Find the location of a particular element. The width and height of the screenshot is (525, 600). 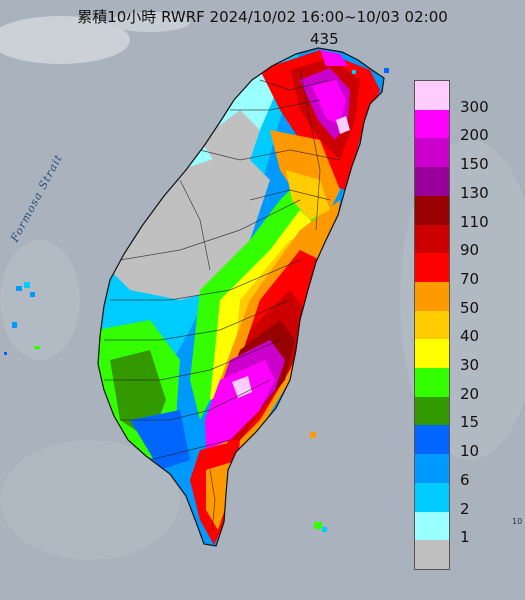

legend-tick-label: 70 is located at coordinates (470, 278).